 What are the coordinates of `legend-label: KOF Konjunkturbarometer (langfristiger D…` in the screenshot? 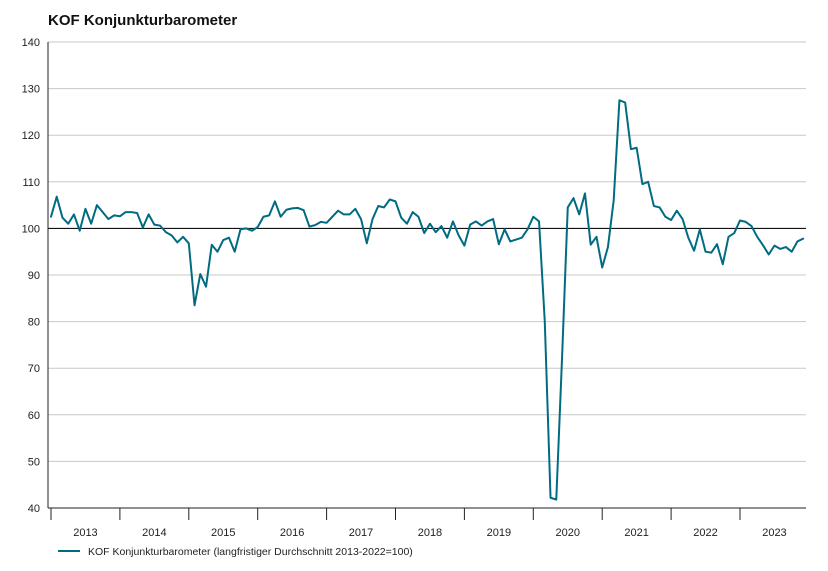 It's located at (250, 552).